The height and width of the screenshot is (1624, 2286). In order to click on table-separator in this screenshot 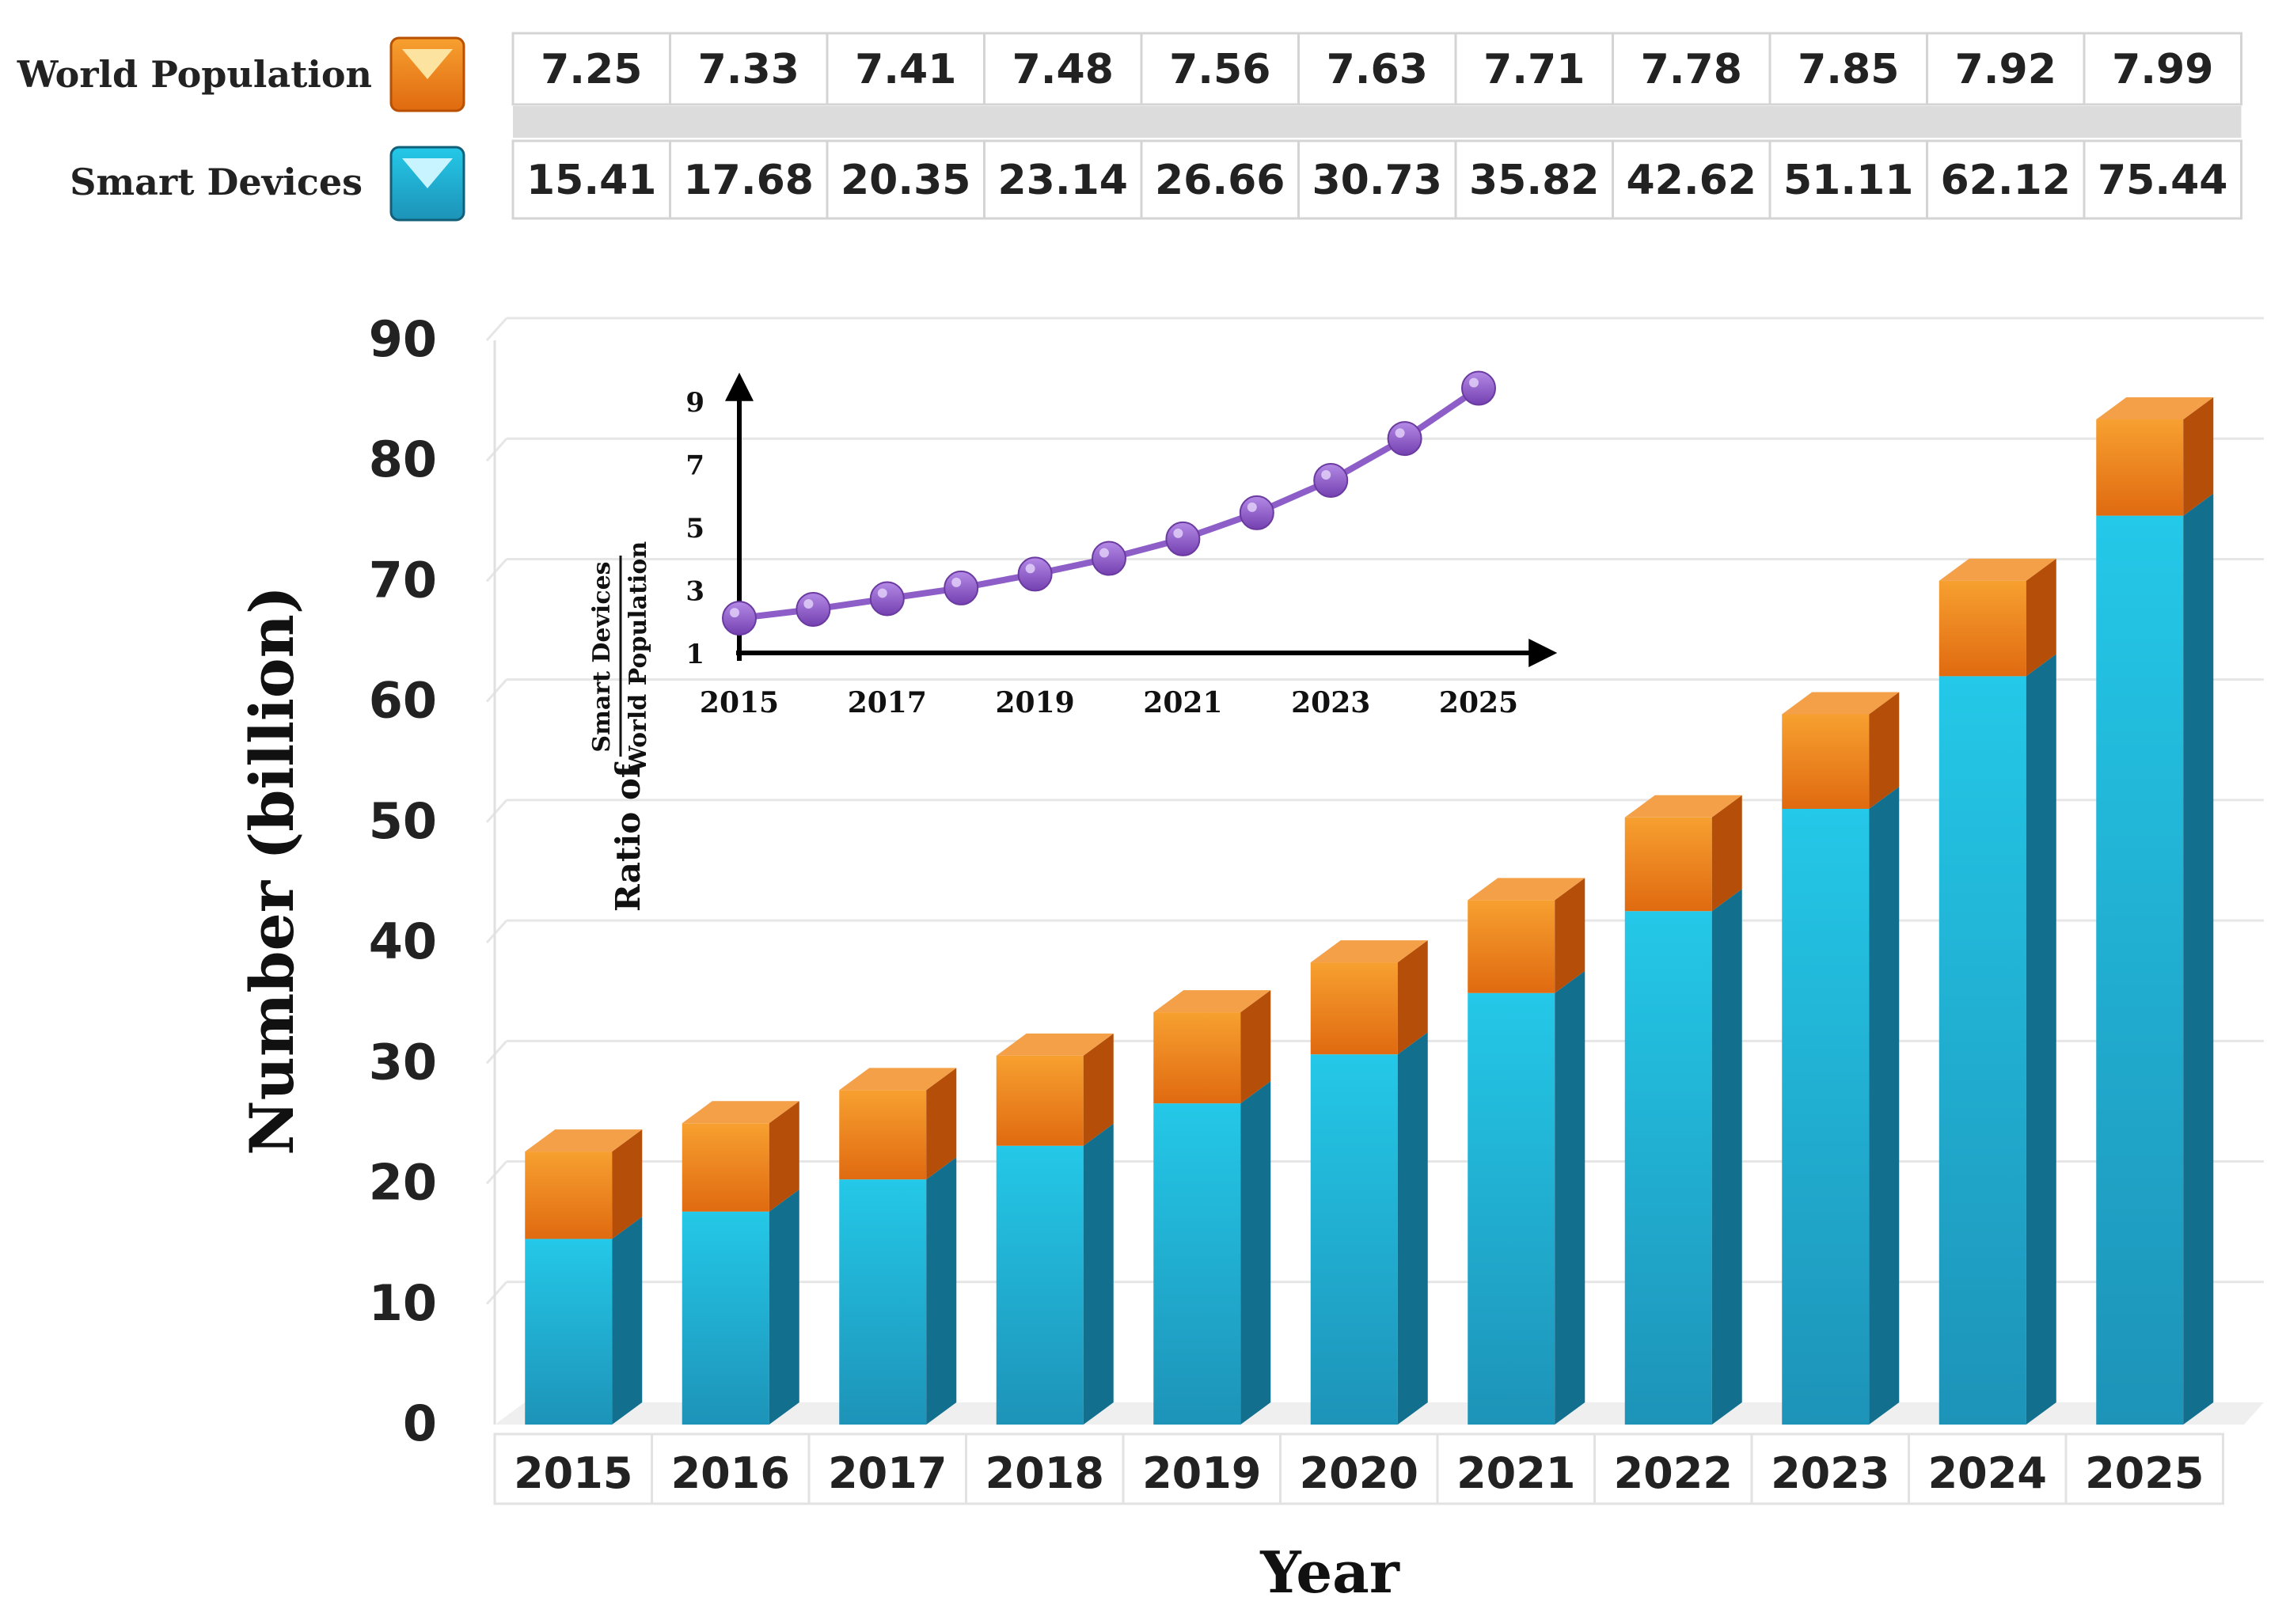, I will do `click(1378, 122)`.